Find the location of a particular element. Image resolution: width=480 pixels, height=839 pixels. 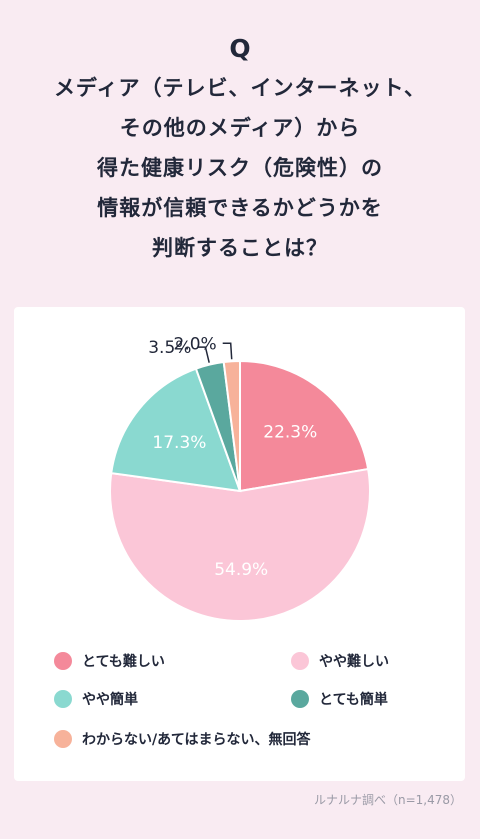

question-line: 得た健康リスク（危険性）の is located at coordinates (240, 168).